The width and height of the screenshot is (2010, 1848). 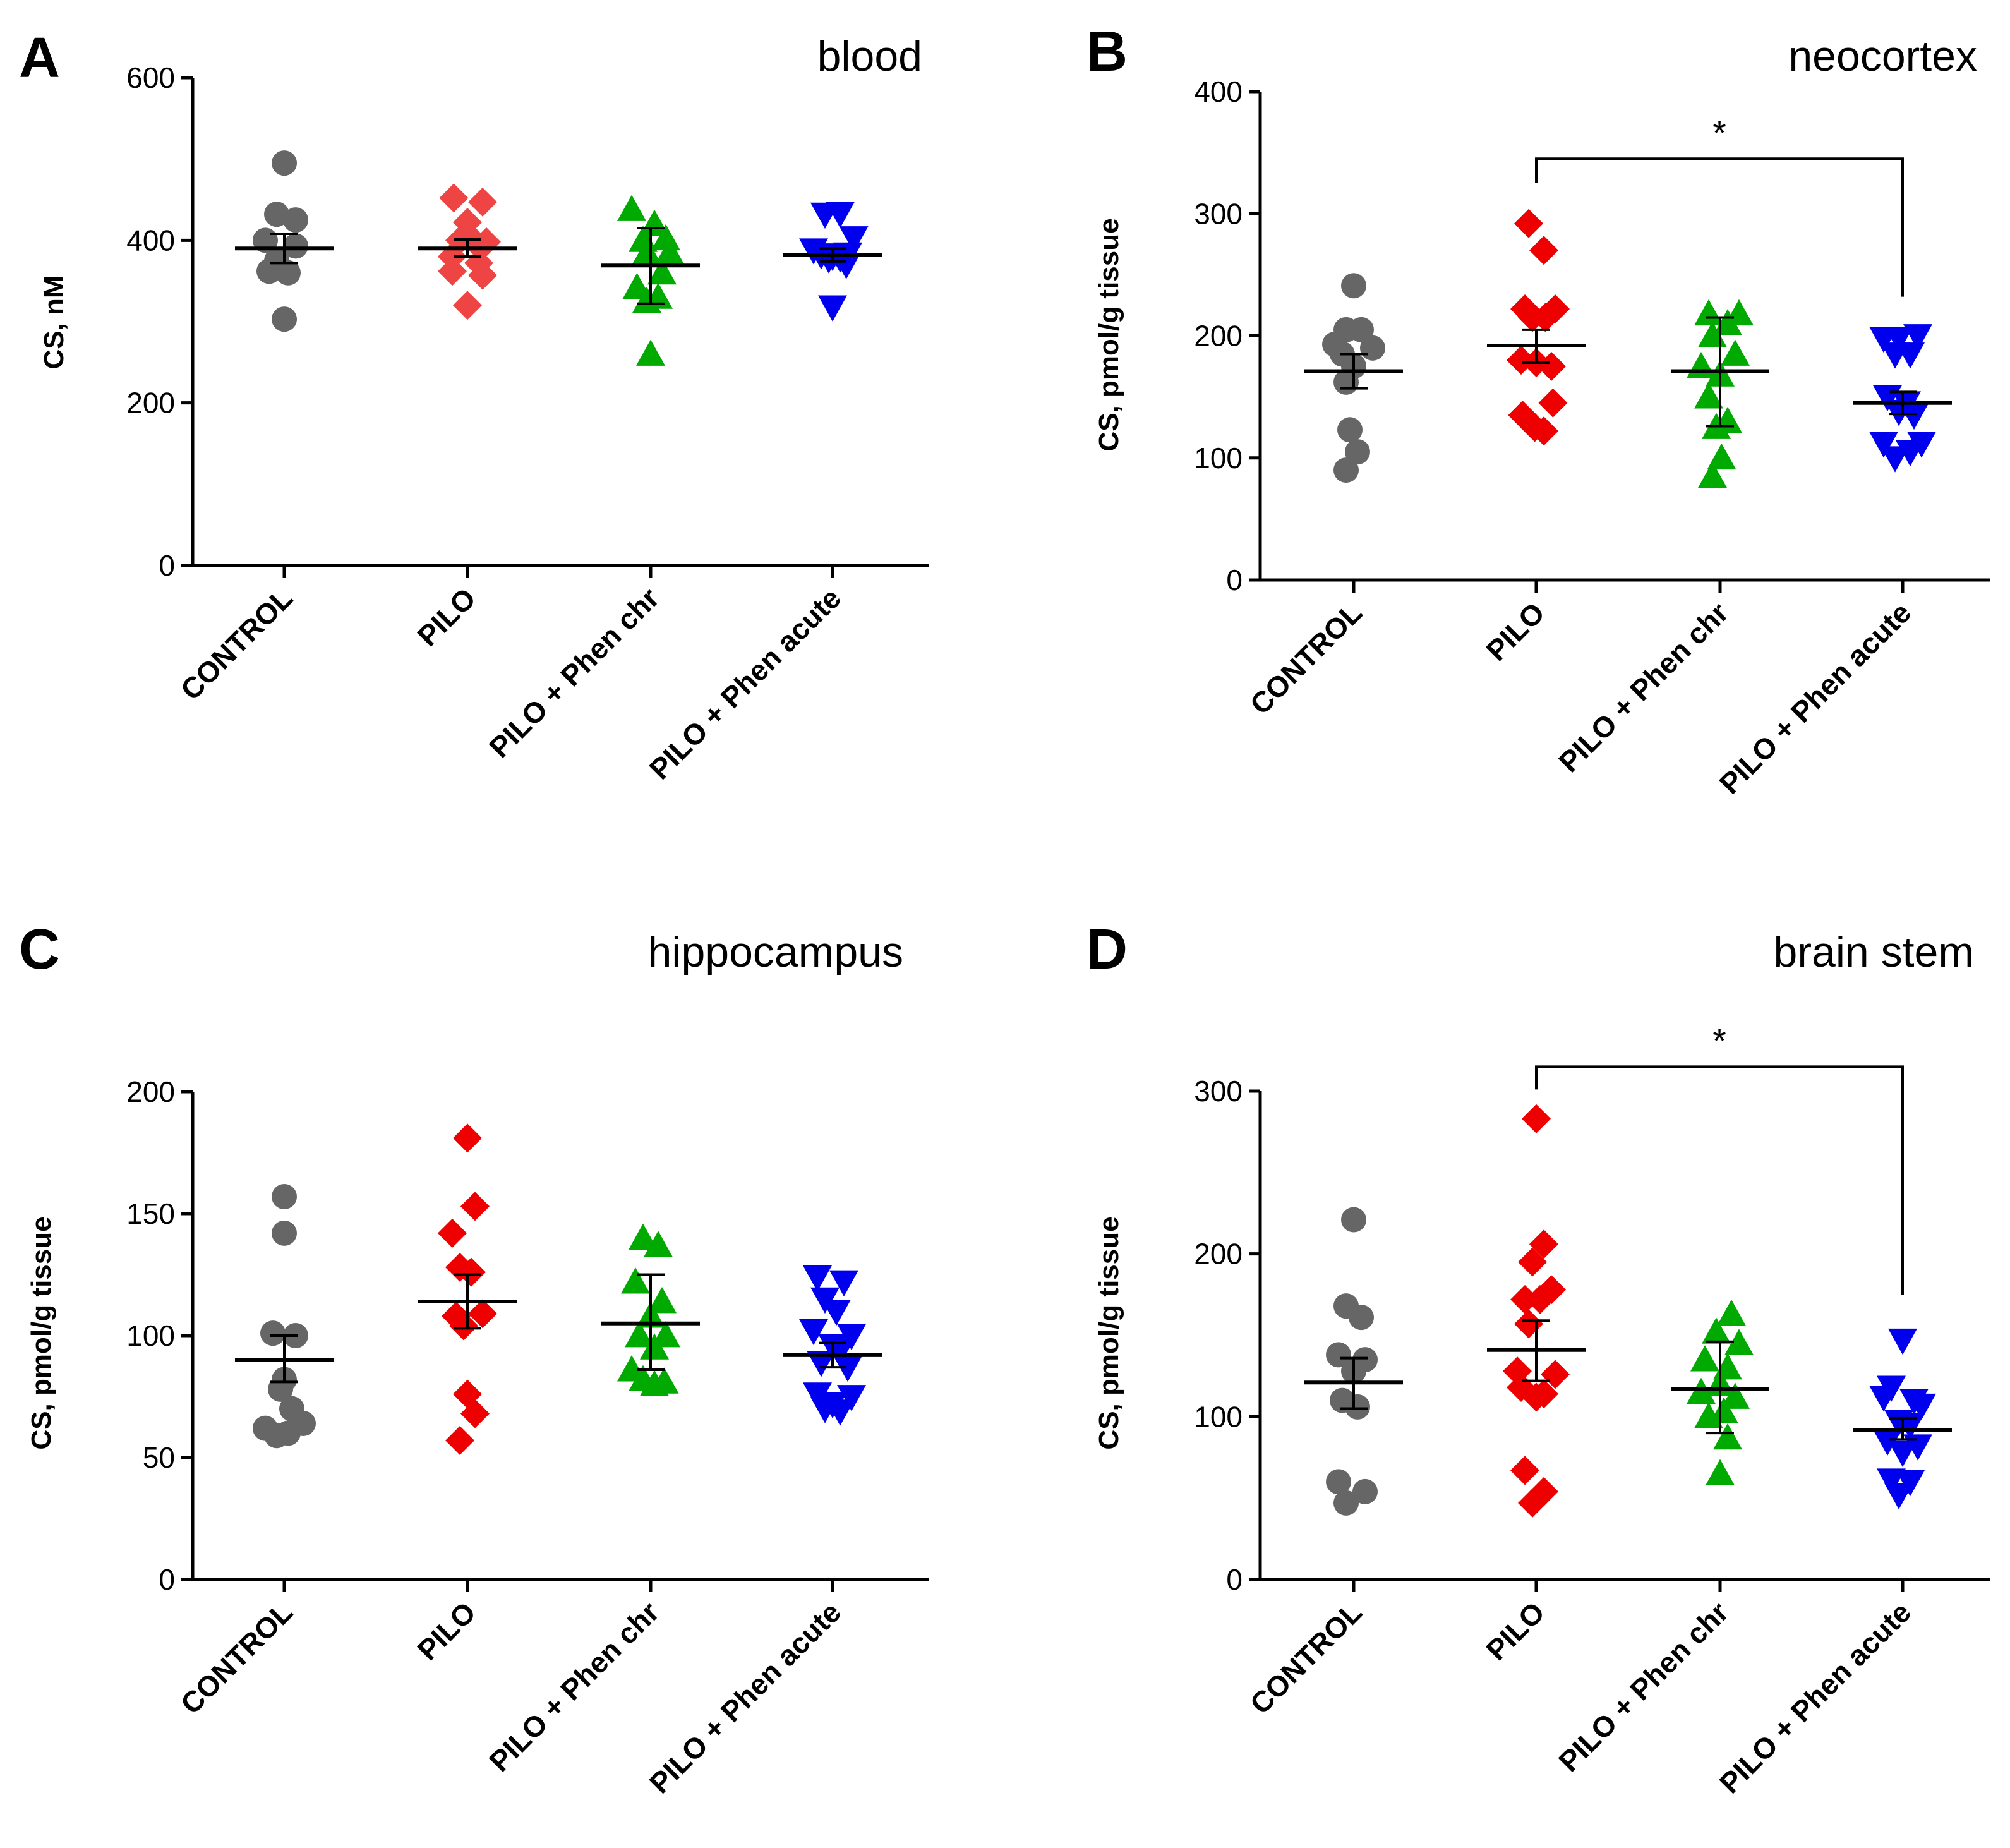 I want to click on panel-title: neocortex, so click(x=1882, y=56).